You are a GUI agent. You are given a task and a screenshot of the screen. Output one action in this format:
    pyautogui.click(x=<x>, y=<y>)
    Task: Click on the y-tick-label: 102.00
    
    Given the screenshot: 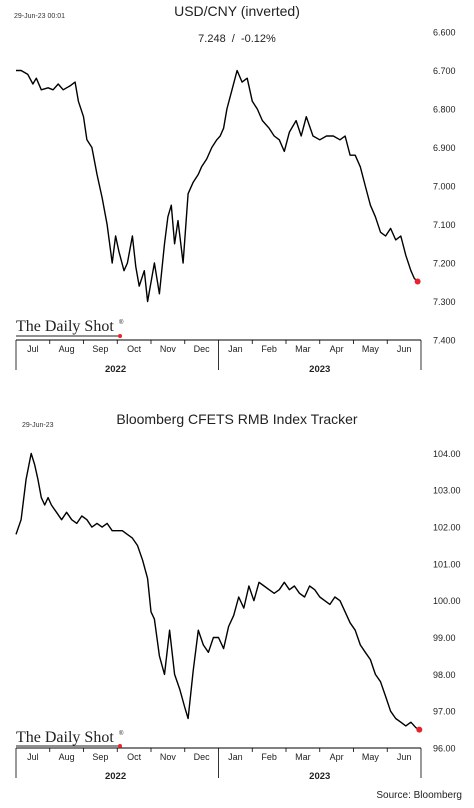 What is the action you would take?
    pyautogui.click(x=447, y=528)
    